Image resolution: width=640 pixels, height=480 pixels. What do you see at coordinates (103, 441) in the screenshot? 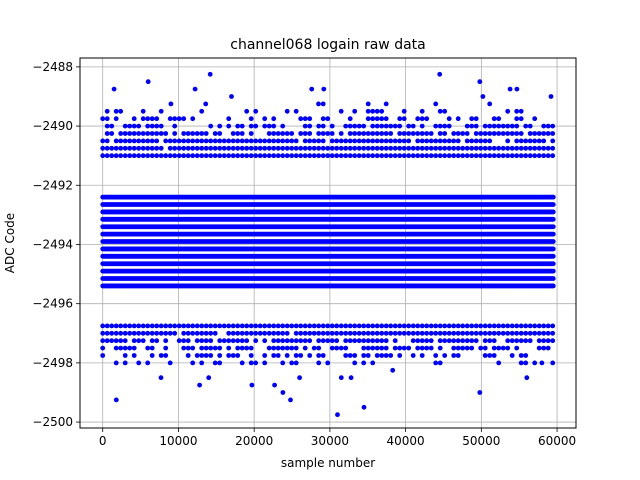
I see `x-tick-label: 0` at bounding box center [103, 441].